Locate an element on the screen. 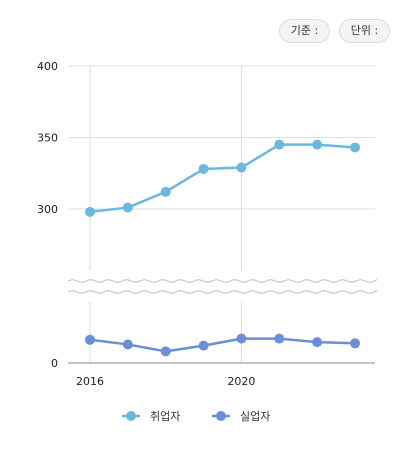  unit-filter-button: 단위 : is located at coordinates (364, 31).